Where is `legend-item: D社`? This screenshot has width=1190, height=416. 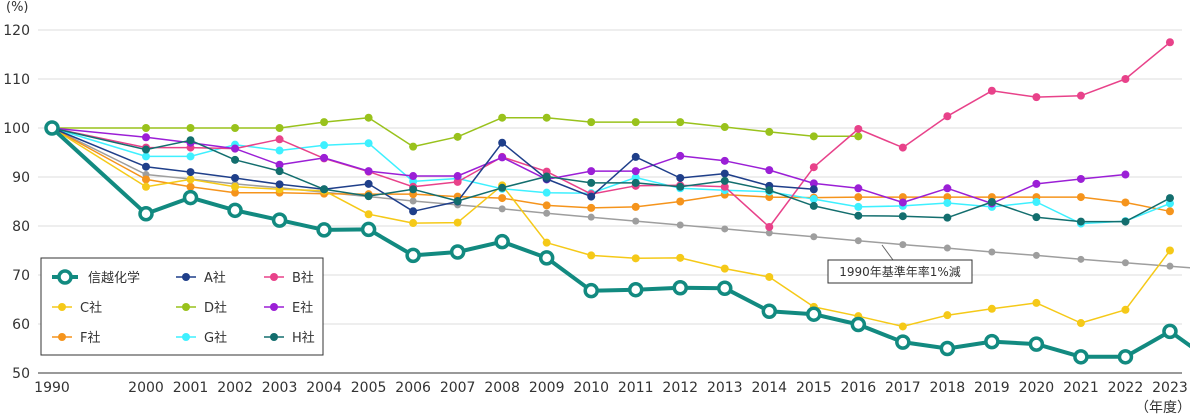 legend-item: D社 is located at coordinates (201, 308).